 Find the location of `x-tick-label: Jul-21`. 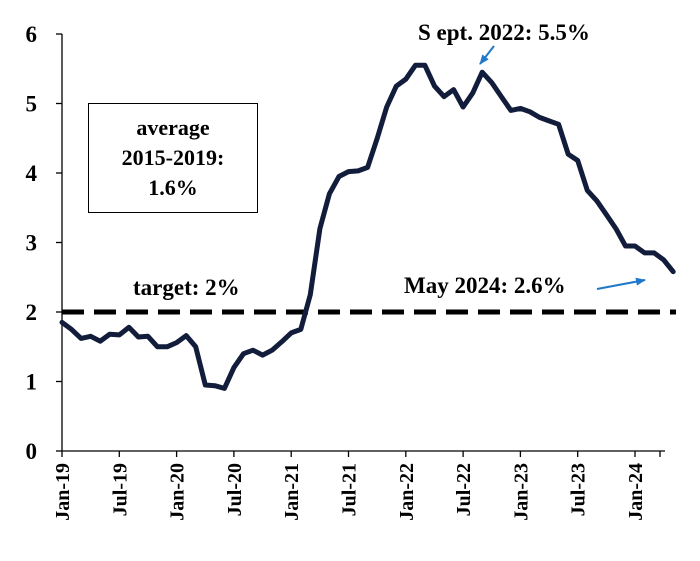

x-tick-label: Jul-21 is located at coordinates (350, 489).